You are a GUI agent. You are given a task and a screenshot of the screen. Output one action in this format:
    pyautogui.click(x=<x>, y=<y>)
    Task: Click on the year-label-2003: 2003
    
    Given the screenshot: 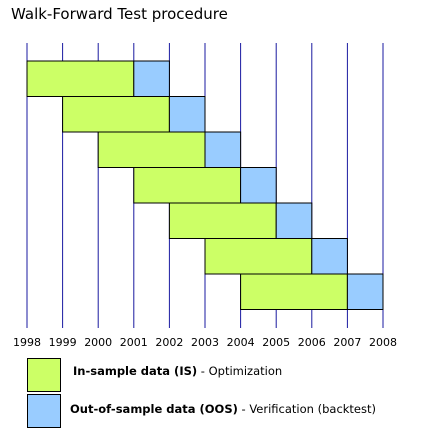 What is the action you would take?
    pyautogui.click(x=205, y=342)
    